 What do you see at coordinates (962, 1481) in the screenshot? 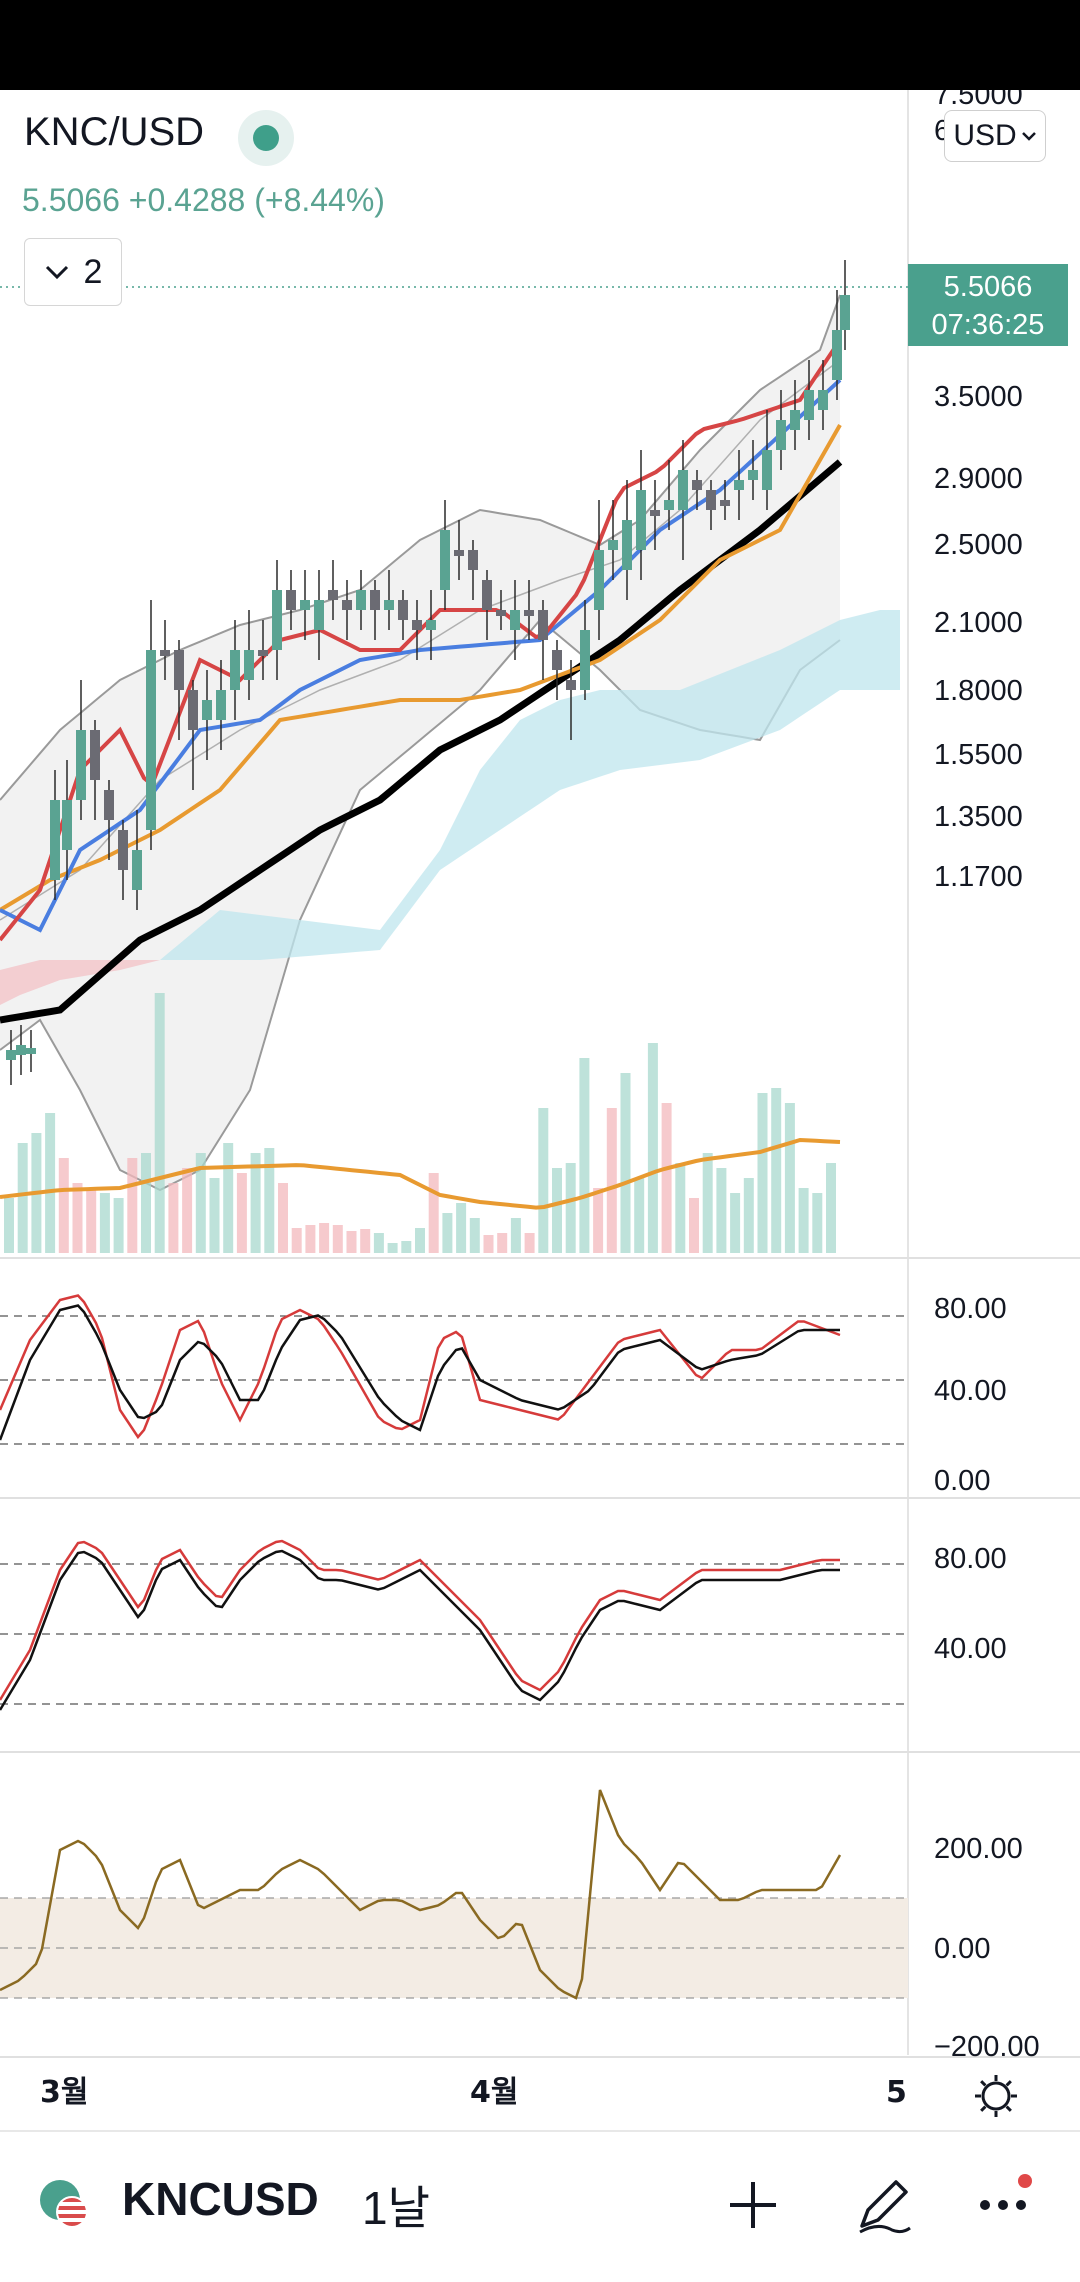
I see `stoch-axis-label: 0.00` at bounding box center [962, 1481].